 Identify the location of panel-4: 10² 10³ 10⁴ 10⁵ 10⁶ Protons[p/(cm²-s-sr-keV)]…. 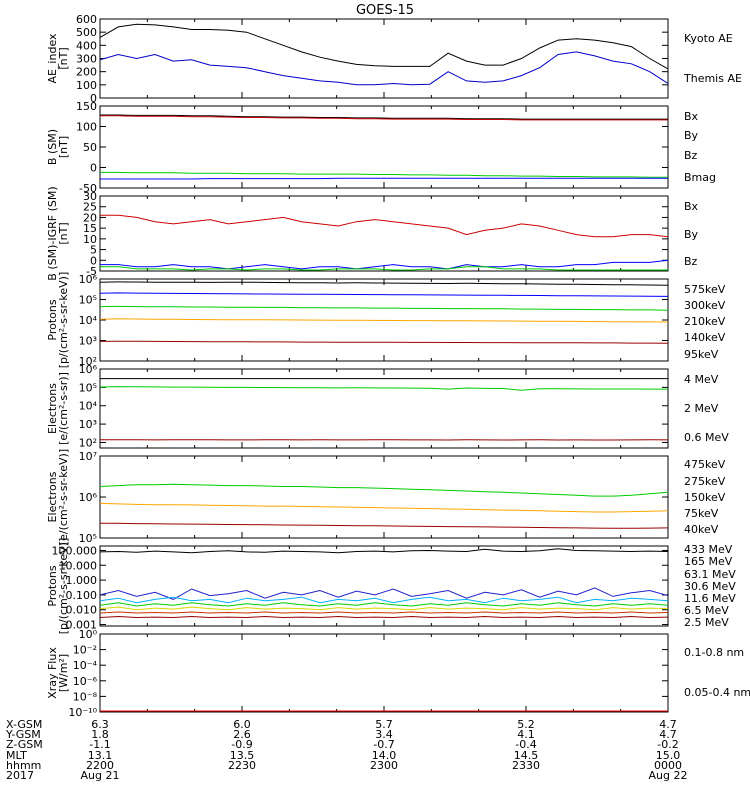
(386, 320).